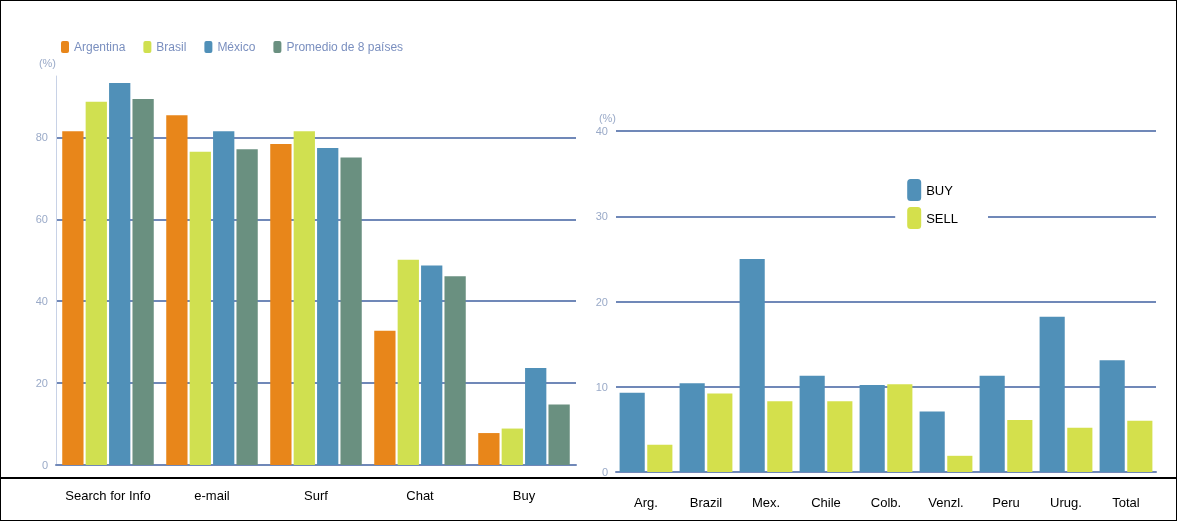 This screenshot has height=521, width=1177. Describe the element at coordinates (601, 216) in the screenshot. I see `y-tick-label: 30` at that location.